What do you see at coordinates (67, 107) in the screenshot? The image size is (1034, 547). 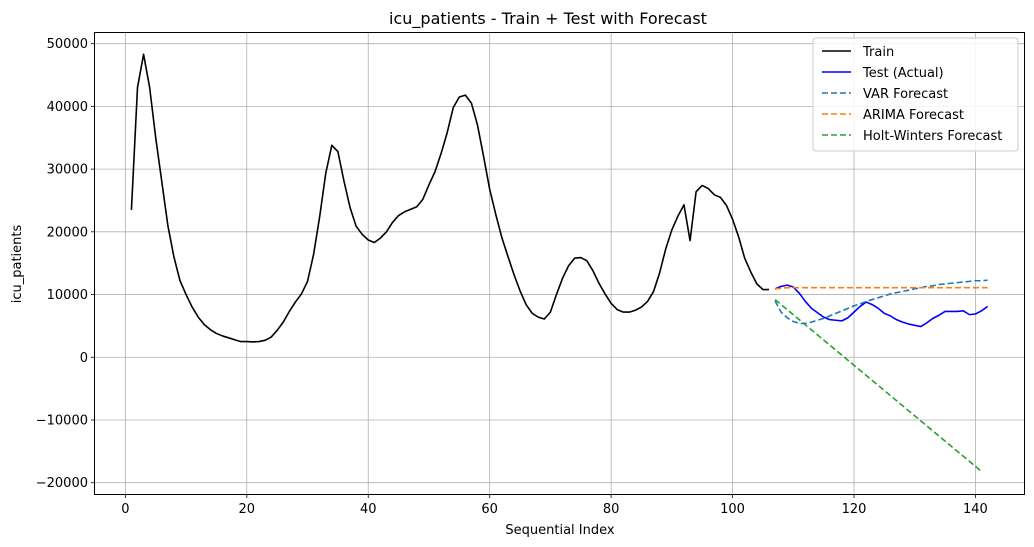 I see `y-tick-label: 40000` at bounding box center [67, 107].